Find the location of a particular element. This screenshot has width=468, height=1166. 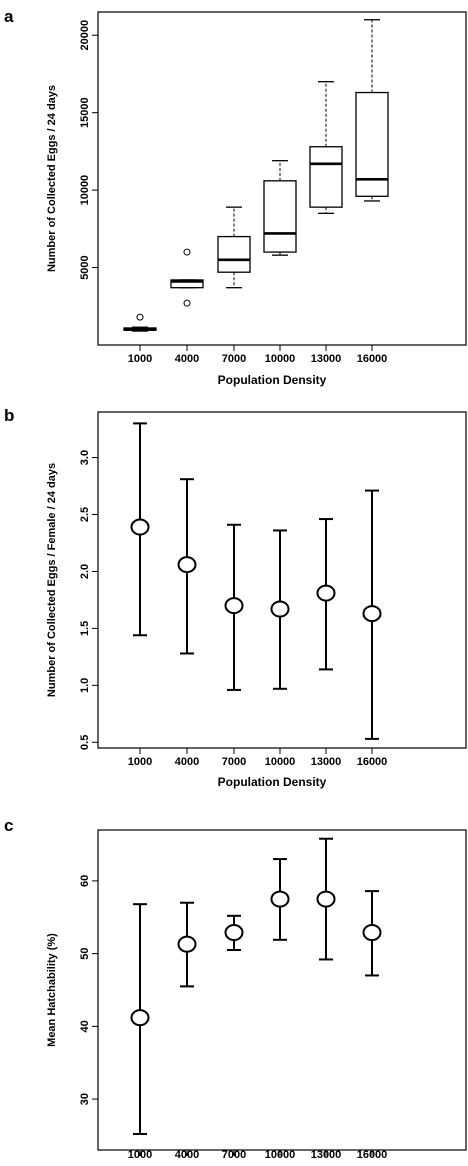

panel-b-x-tick-label: 1000 is located at coordinates (140, 762).